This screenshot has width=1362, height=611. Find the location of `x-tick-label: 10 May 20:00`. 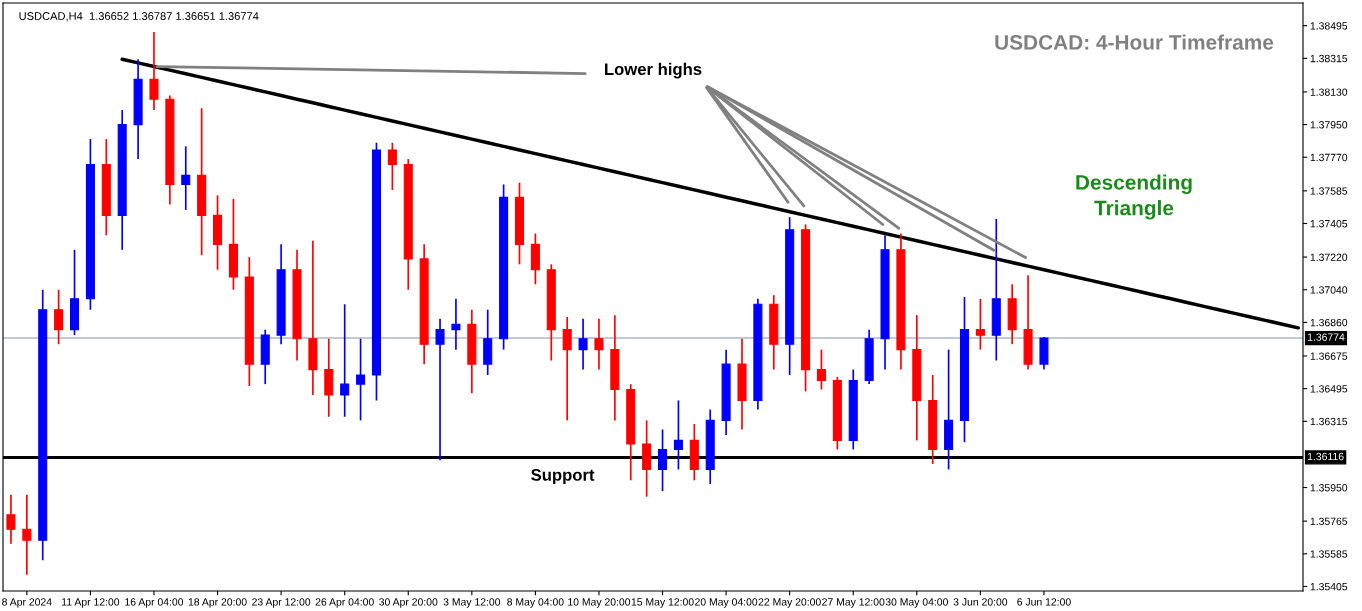

x-tick-label: 10 May 20:00 is located at coordinates (599, 603).